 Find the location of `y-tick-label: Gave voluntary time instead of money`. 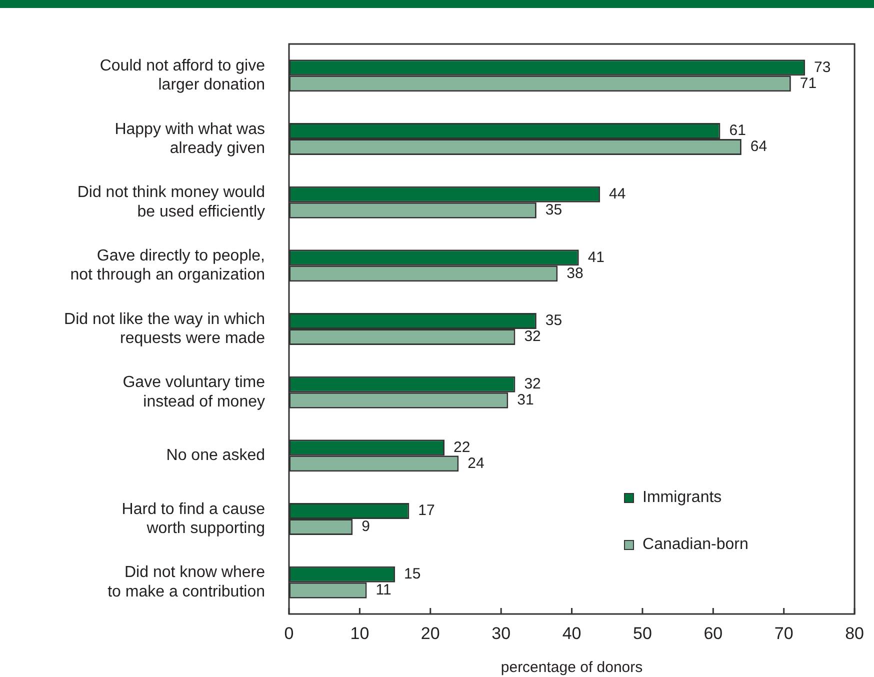

y-tick-label: Gave voluntary time instead of money is located at coordinates (194, 392).